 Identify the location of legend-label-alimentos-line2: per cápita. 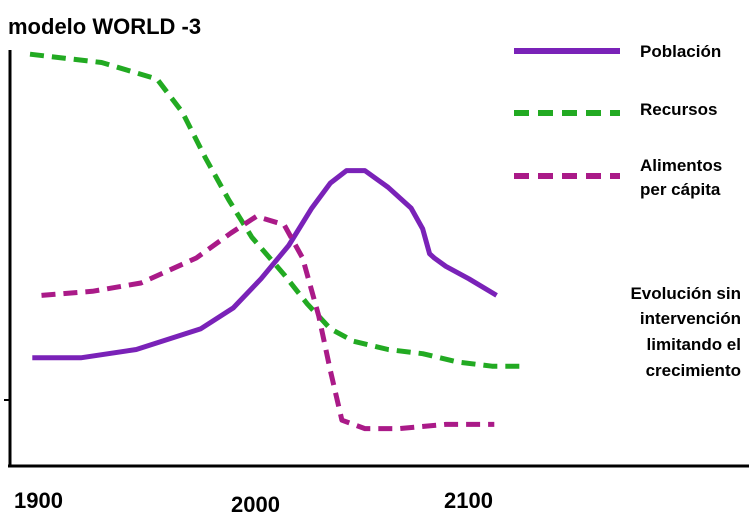
(680, 189).